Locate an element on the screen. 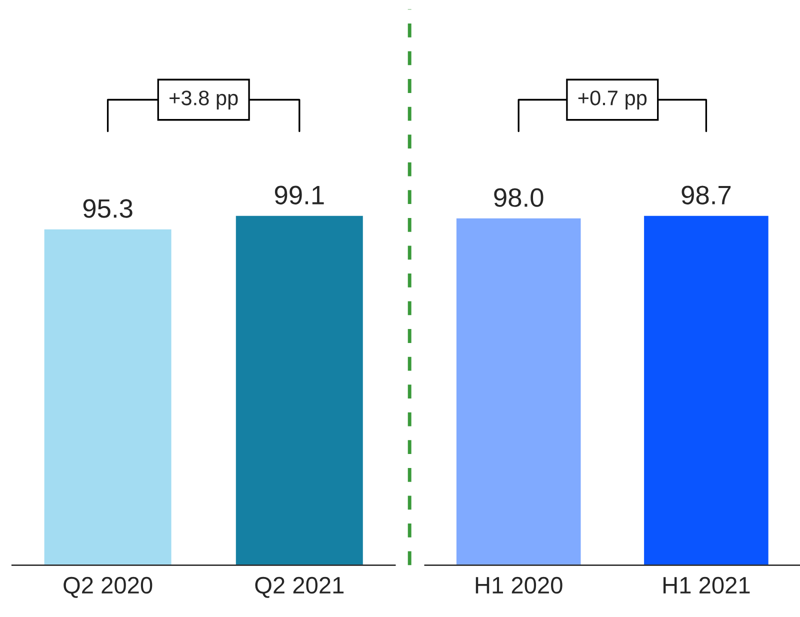 Image resolution: width=800 pixels, height=617 pixels. text: +0.7 pp is located at coordinates (612, 100).